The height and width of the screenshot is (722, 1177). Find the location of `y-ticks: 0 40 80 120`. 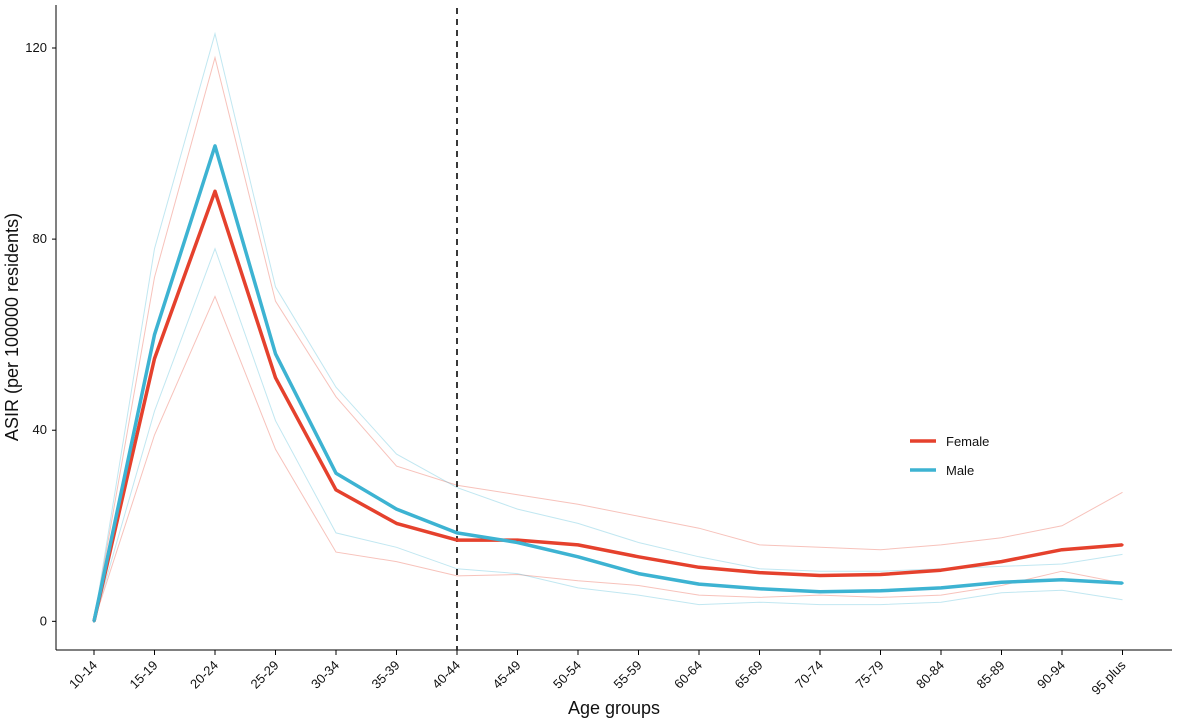

y-ticks: 0 40 80 120 is located at coordinates (40, 334).